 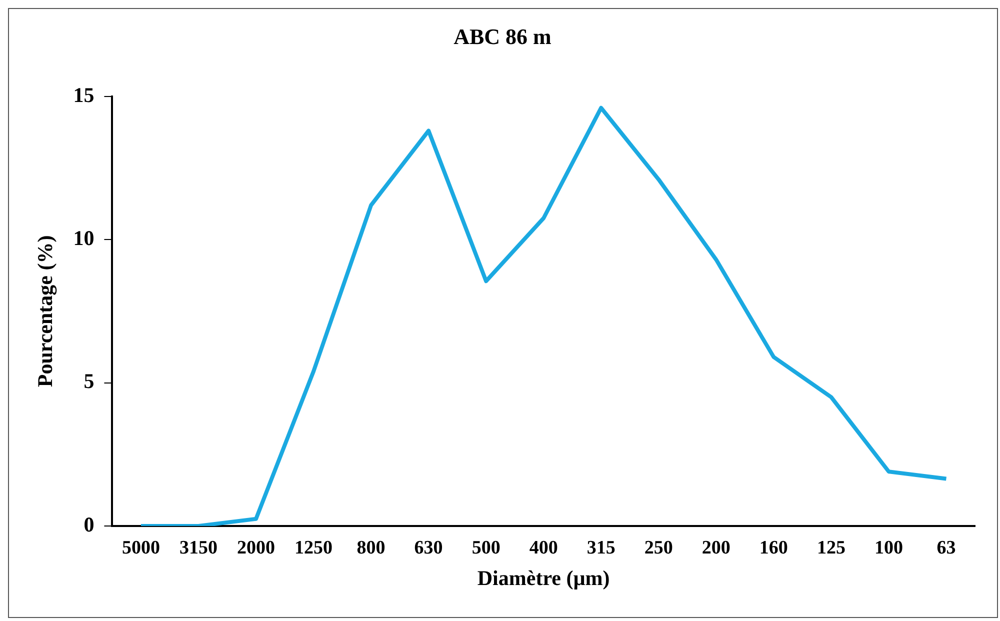 What do you see at coordinates (503, 36) in the screenshot?
I see `chart-title: ABC 86 m` at bounding box center [503, 36].